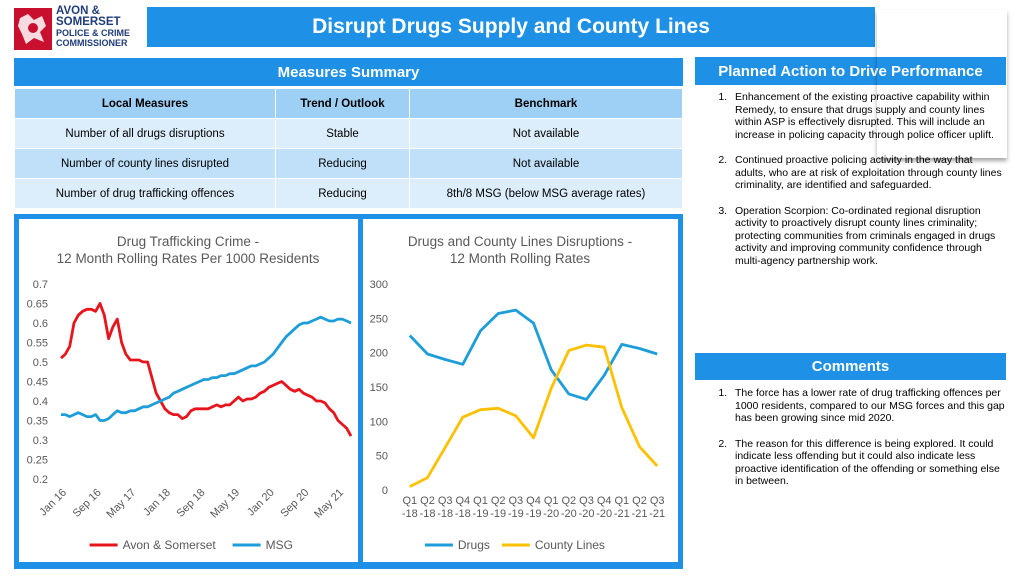 Image resolution: width=1024 pixels, height=576 pixels. What do you see at coordinates (88, 22) in the screenshot?
I see `logo-line: SOMERSET` at bounding box center [88, 22].